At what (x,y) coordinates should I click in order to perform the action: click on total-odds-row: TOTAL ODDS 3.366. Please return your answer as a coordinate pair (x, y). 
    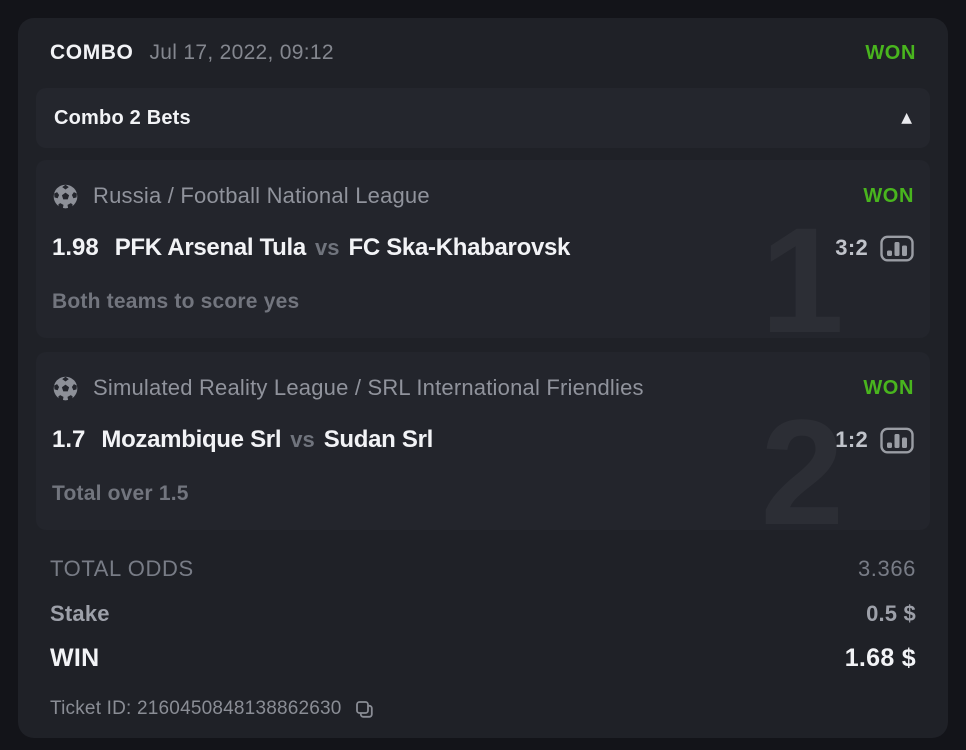
    Looking at the image, I should click on (483, 568).